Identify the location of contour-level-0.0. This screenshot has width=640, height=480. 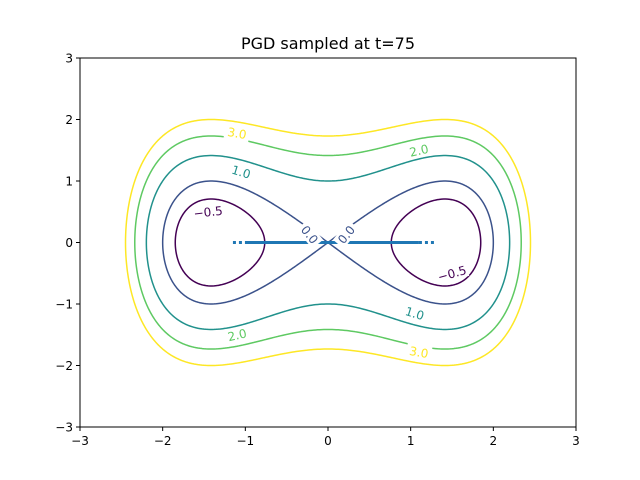
(328, 242).